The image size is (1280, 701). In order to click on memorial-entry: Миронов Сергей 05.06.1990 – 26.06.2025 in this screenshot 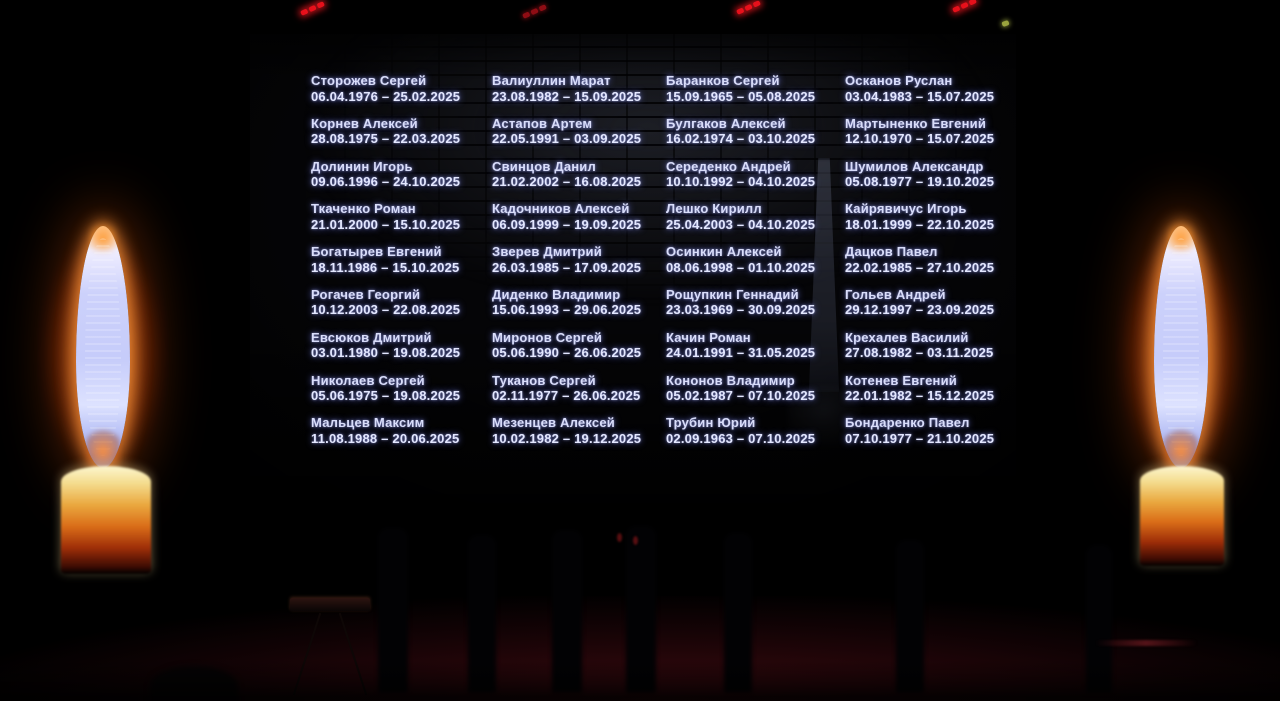, I will do `click(579, 351)`.